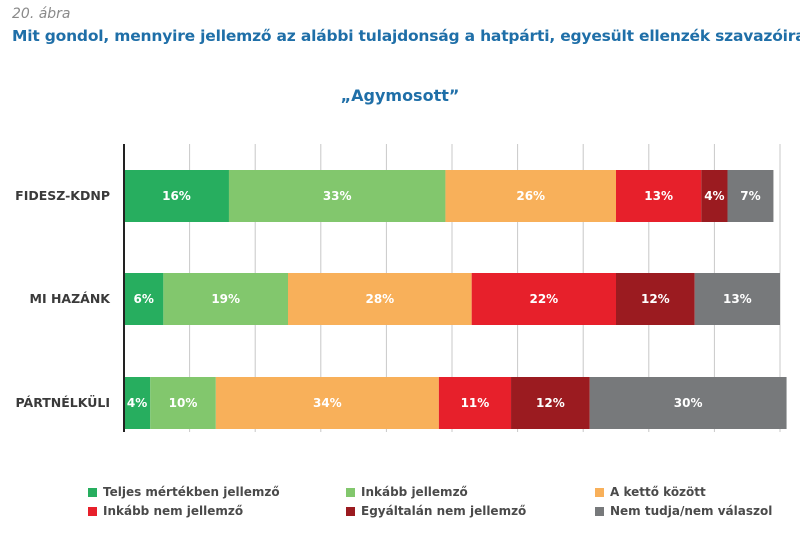 The width and height of the screenshot is (800, 544). What do you see at coordinates (63, 402) in the screenshot?
I see `category-label: PÁRTNÉLKÜLI` at bounding box center [63, 402].